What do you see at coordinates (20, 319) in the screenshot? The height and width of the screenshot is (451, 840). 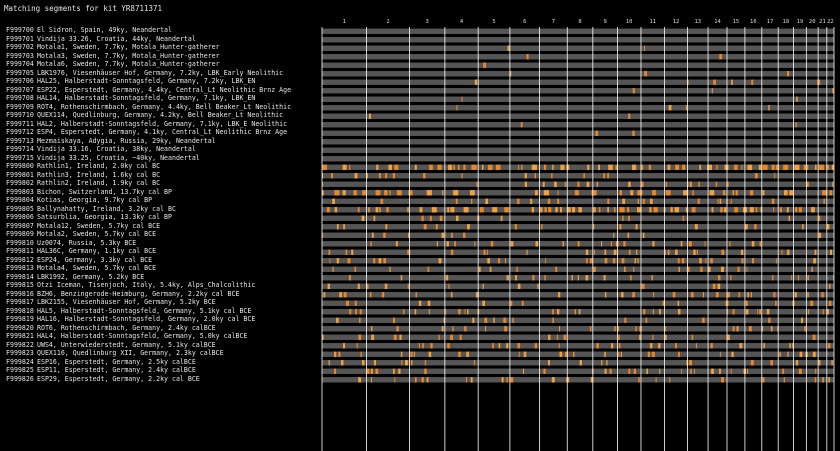 I see `kit-code: F999819` at bounding box center [20, 319].